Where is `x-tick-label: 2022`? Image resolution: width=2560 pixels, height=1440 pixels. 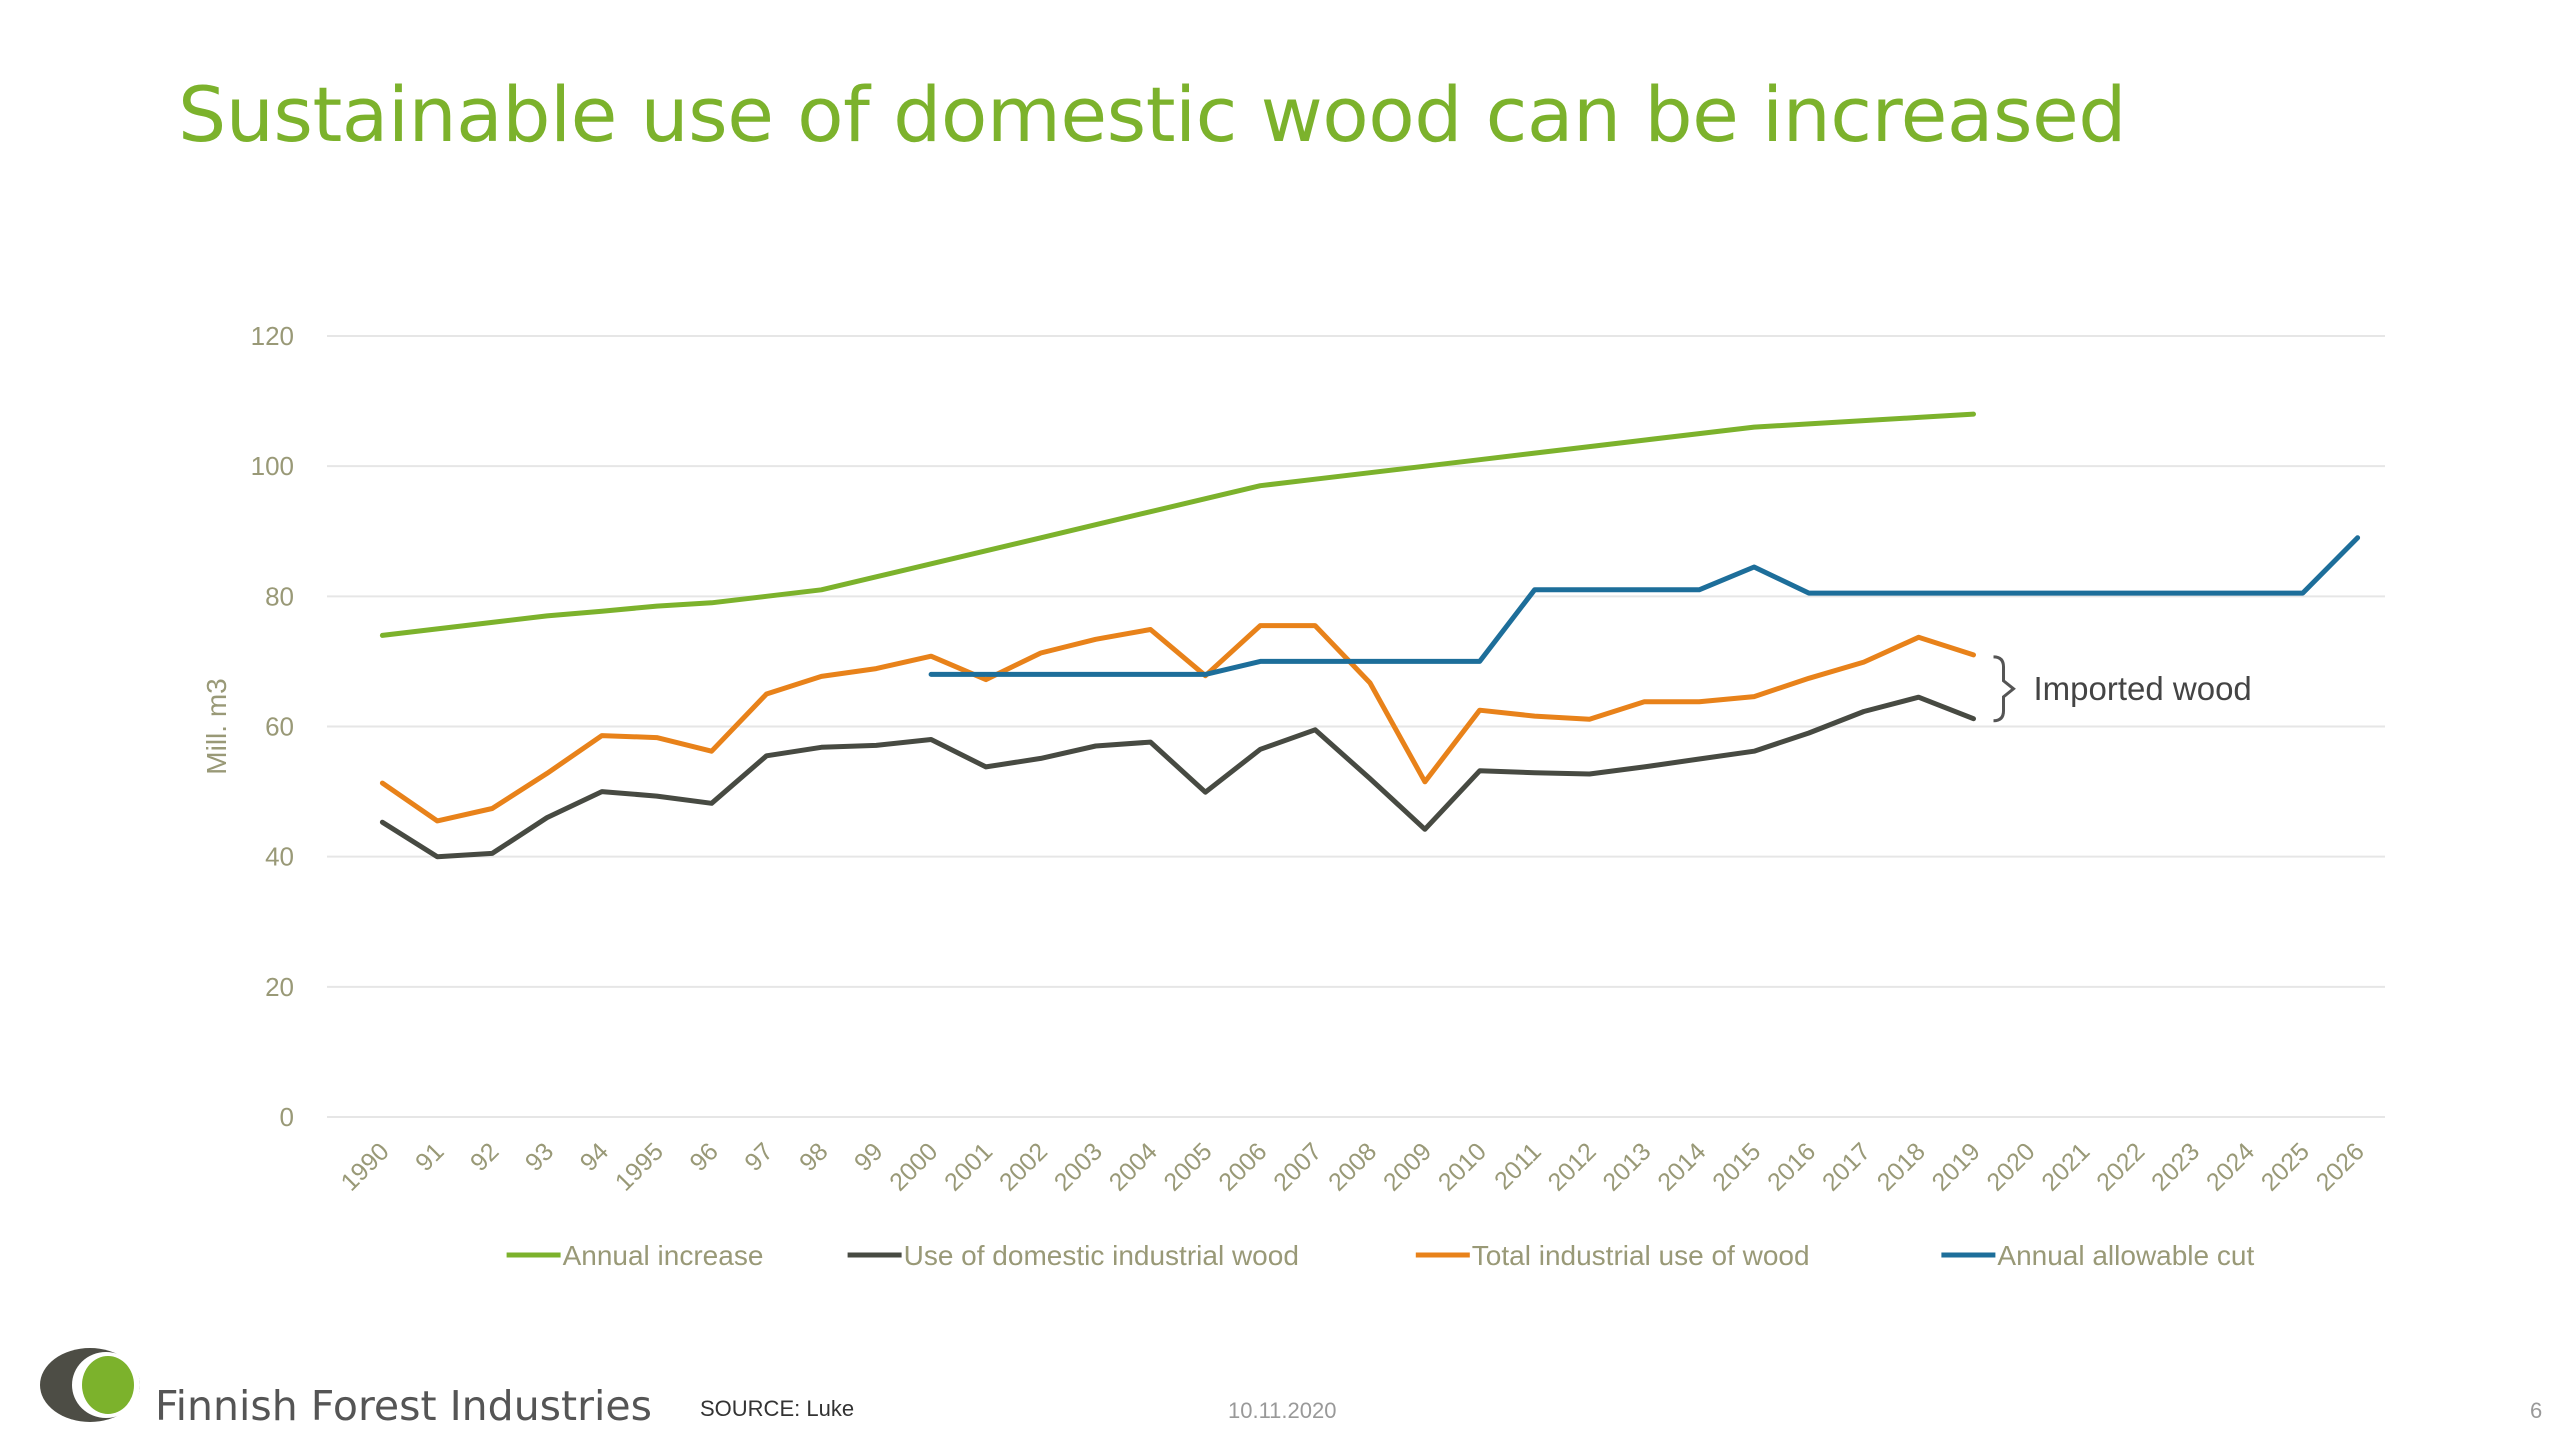 x-tick-label: 2022 is located at coordinates (2120, 1166).